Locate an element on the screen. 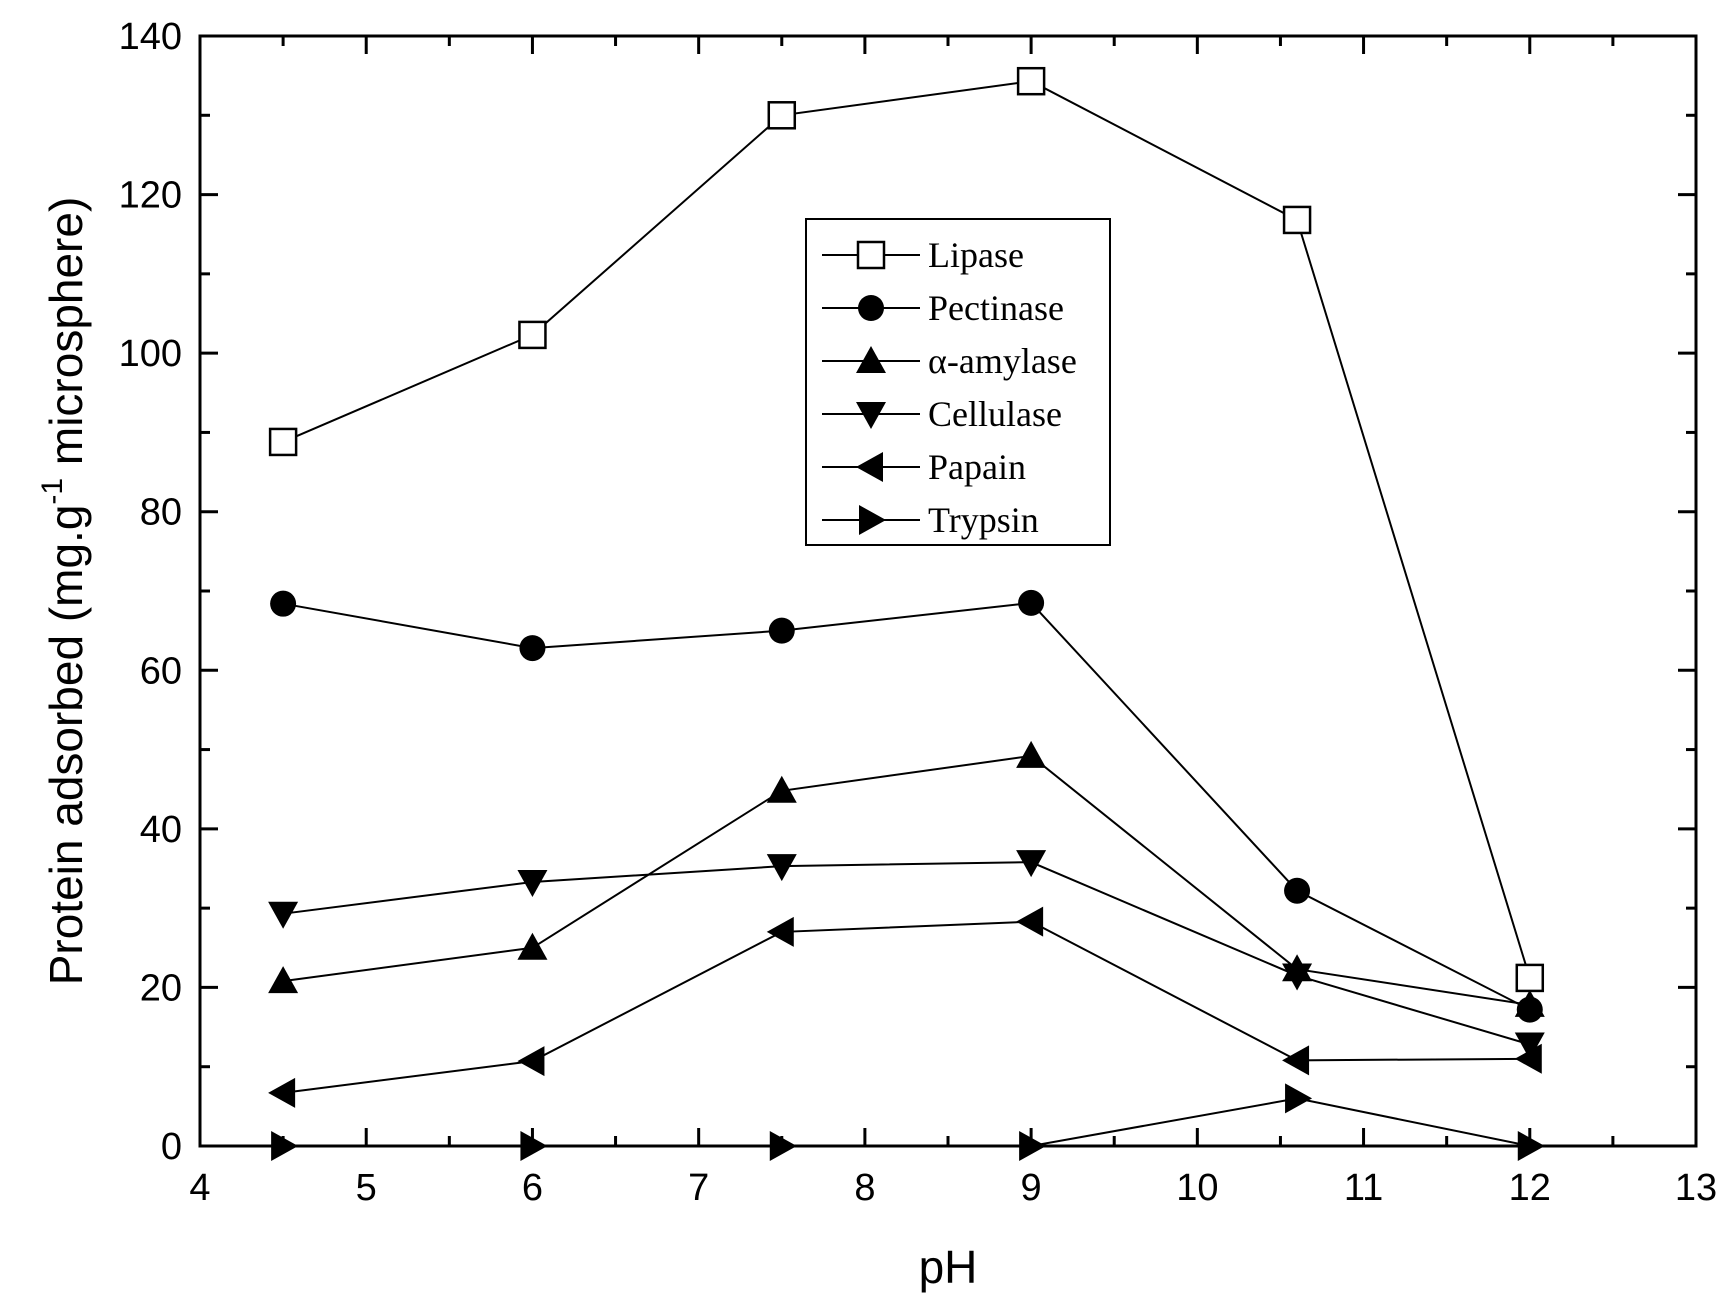  legend-marker-trypsin is located at coordinates (872, 520).